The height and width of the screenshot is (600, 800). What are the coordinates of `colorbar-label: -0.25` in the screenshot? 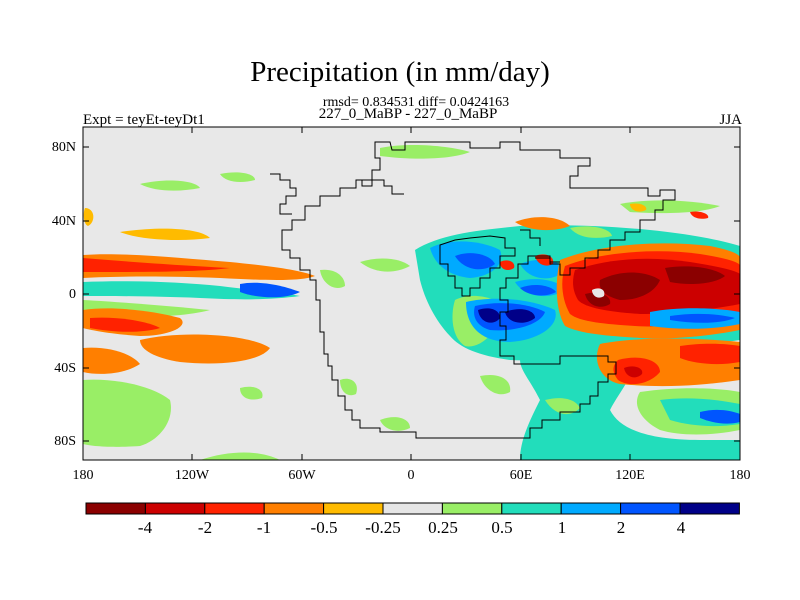 It's located at (383, 527).